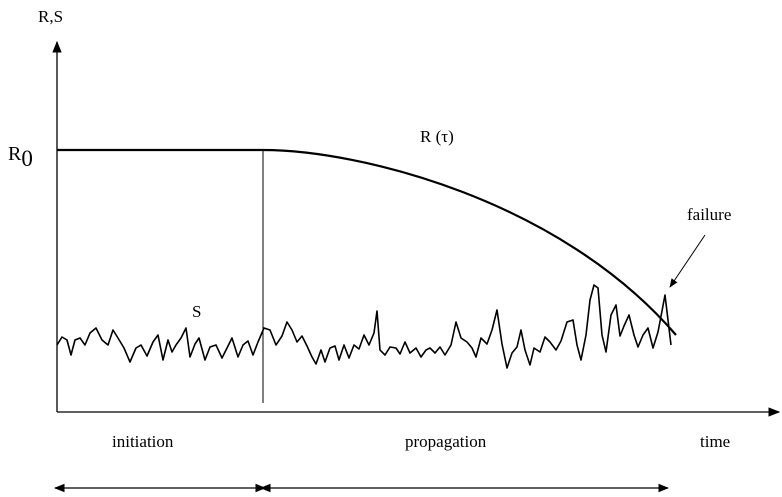 This screenshot has width=782, height=497. Describe the element at coordinates (709, 214) in the screenshot. I see `failure-label: failure` at that location.